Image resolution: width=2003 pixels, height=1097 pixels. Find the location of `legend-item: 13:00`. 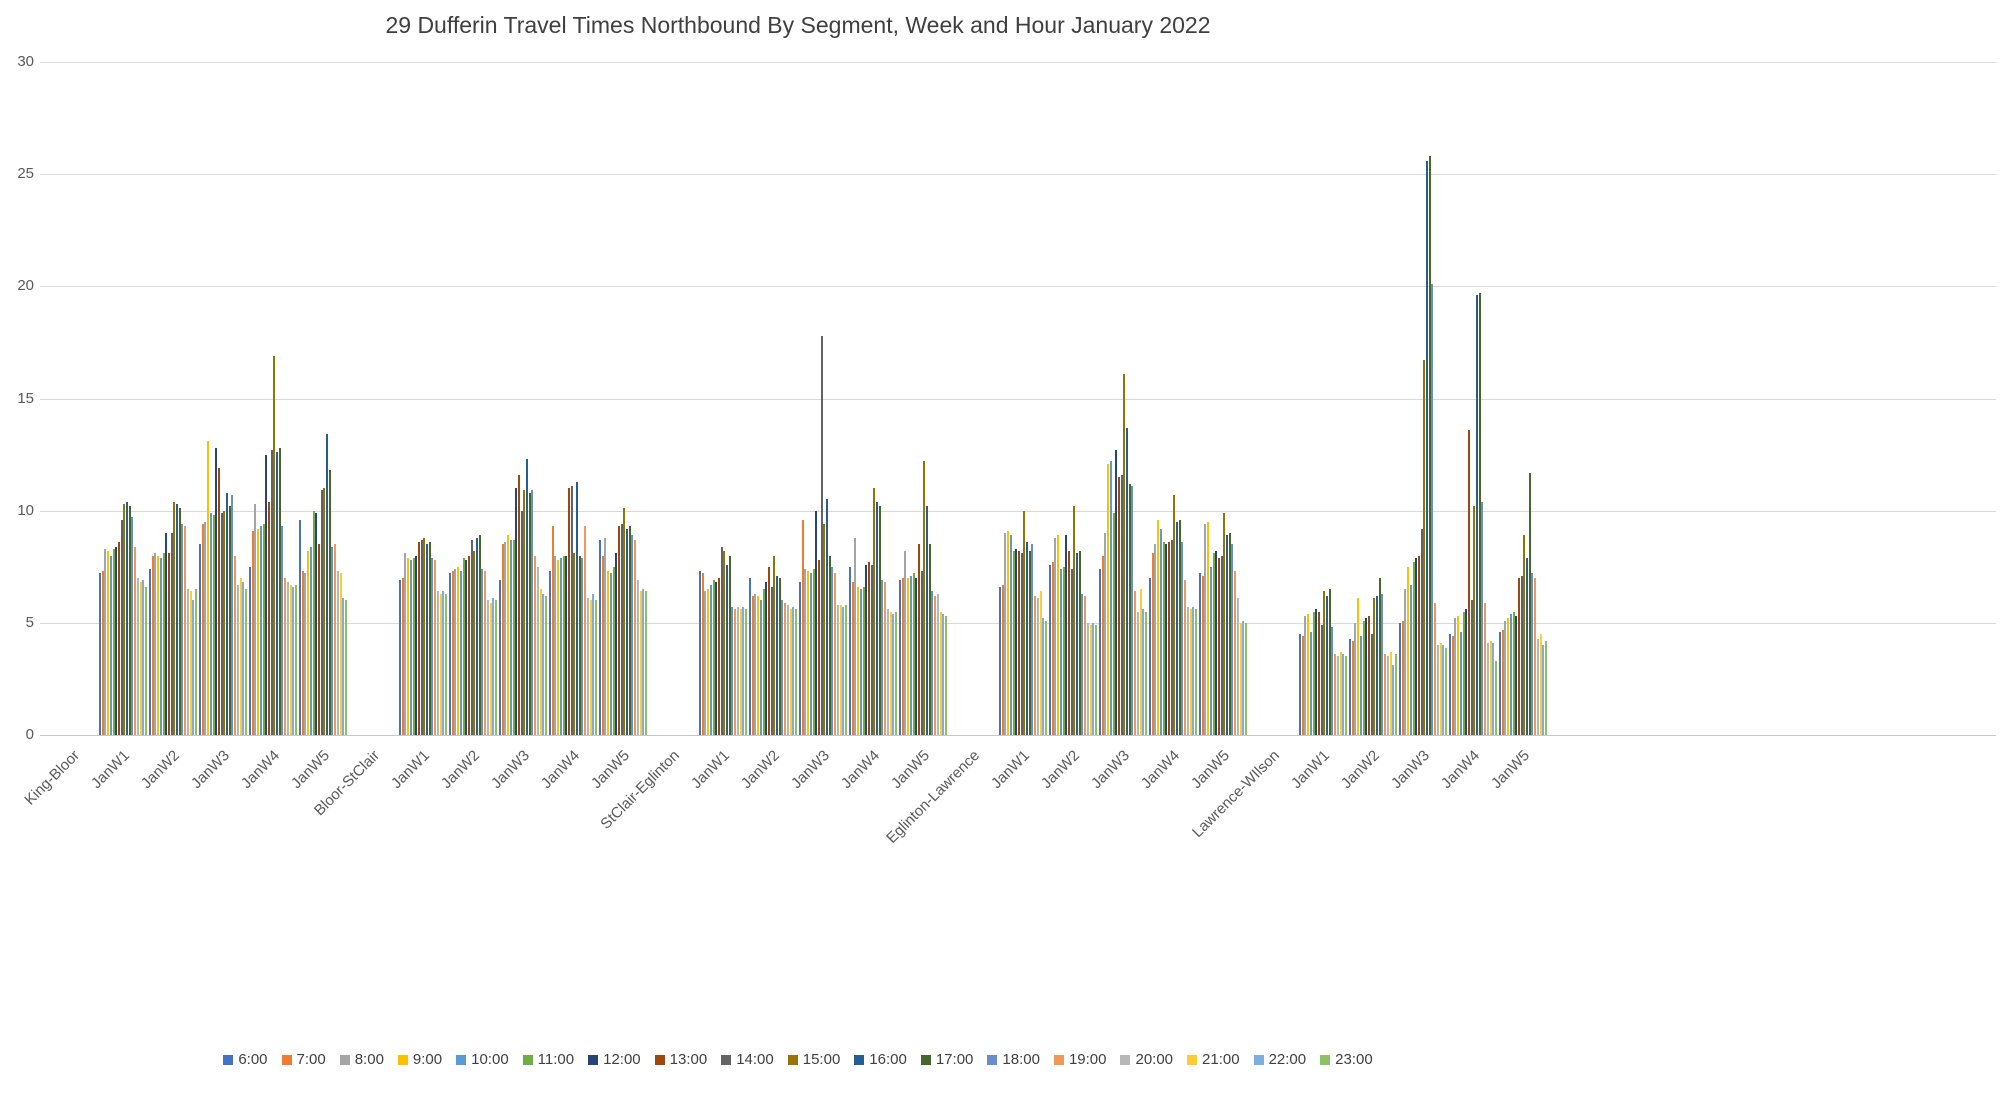

legend-item: 13:00 is located at coordinates (680, 1059).